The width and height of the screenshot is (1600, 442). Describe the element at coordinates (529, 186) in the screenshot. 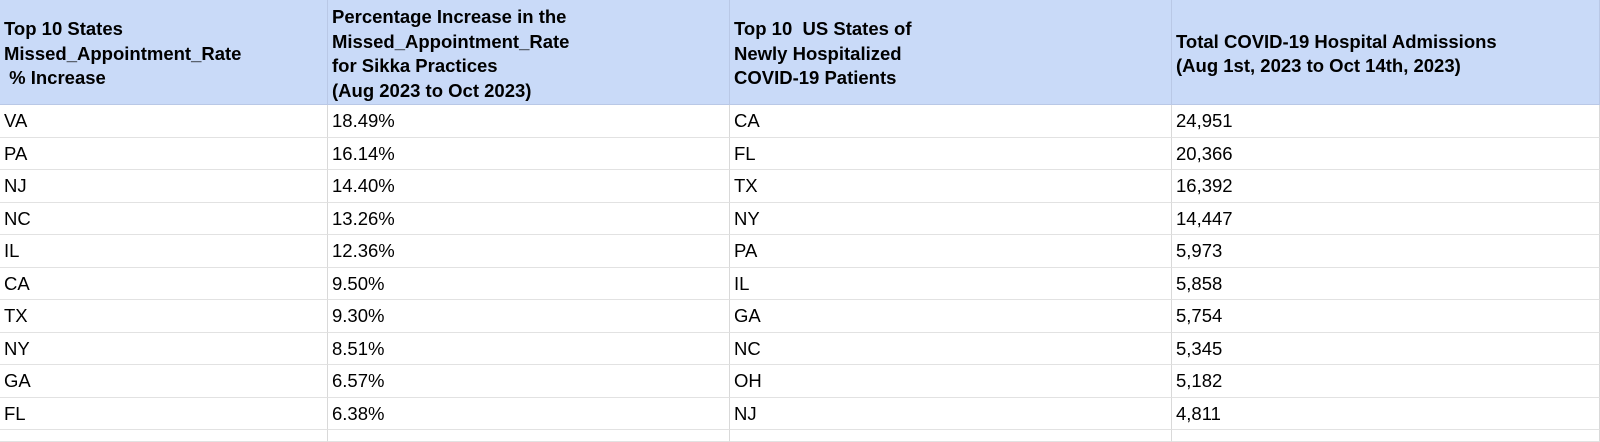

I see `table-cell: 14.40%` at that location.